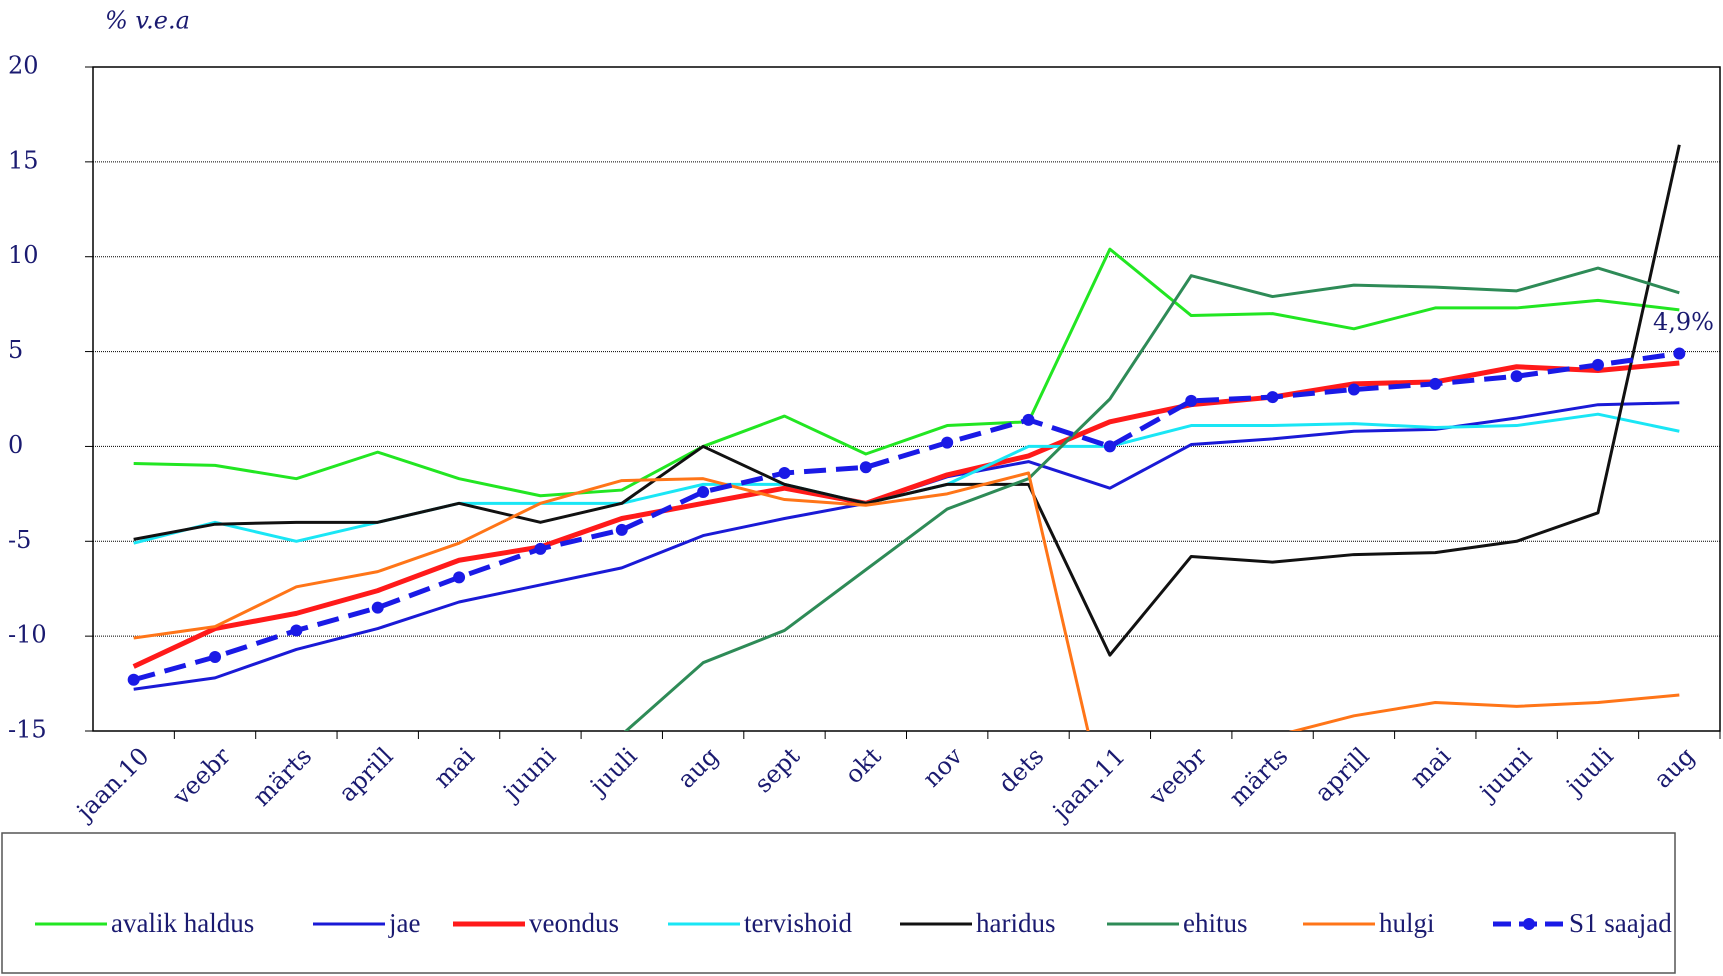 Image resolution: width=1723 pixels, height=976 pixels. I want to click on legend-label: S1 saajad, so click(1620, 923).